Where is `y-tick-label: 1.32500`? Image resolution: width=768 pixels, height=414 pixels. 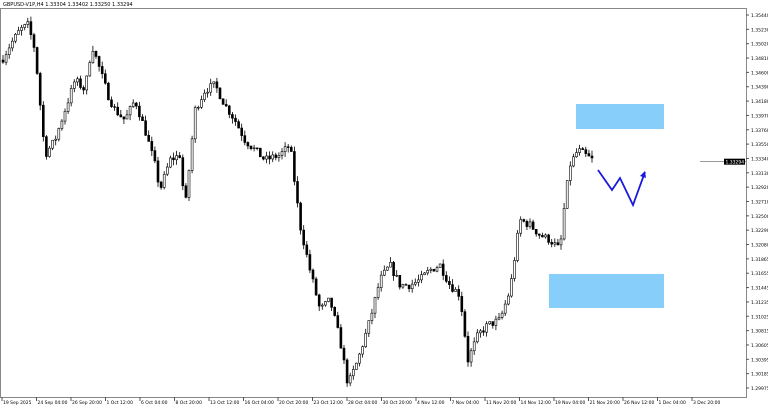
y-tick-label: 1.32500 is located at coordinates (759, 217).